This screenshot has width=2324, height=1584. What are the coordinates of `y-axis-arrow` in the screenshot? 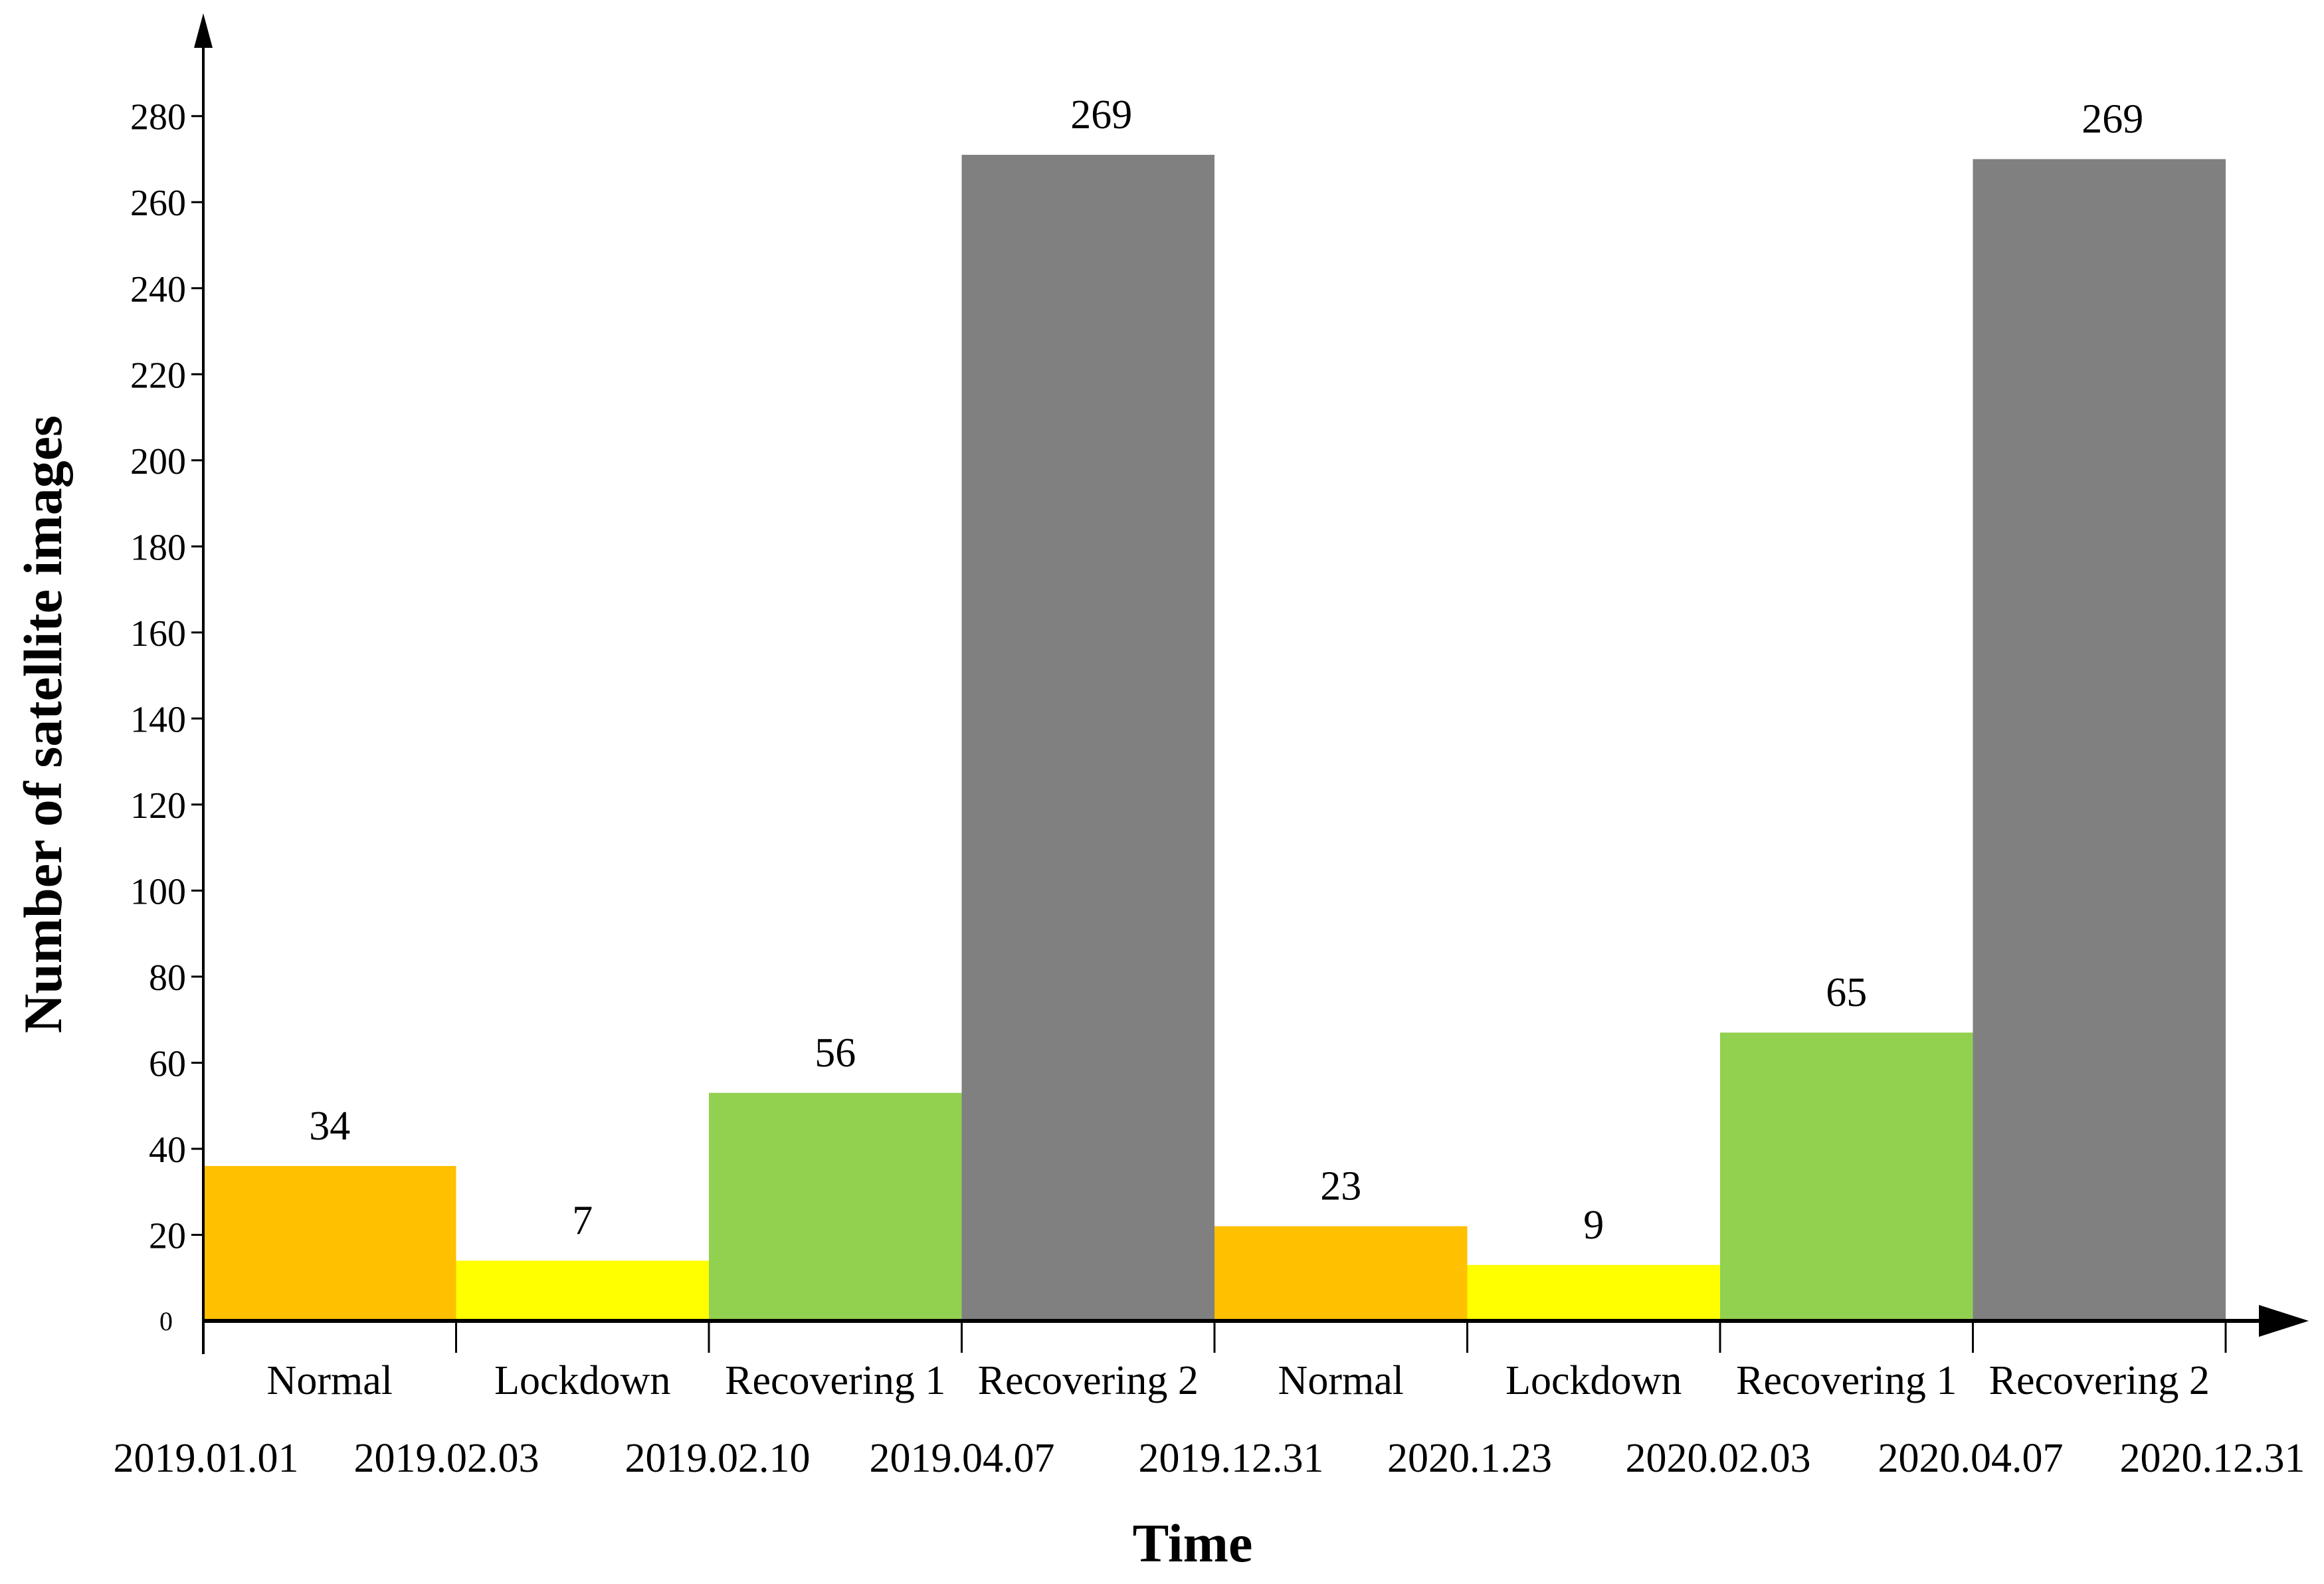 It's located at (203, 30).